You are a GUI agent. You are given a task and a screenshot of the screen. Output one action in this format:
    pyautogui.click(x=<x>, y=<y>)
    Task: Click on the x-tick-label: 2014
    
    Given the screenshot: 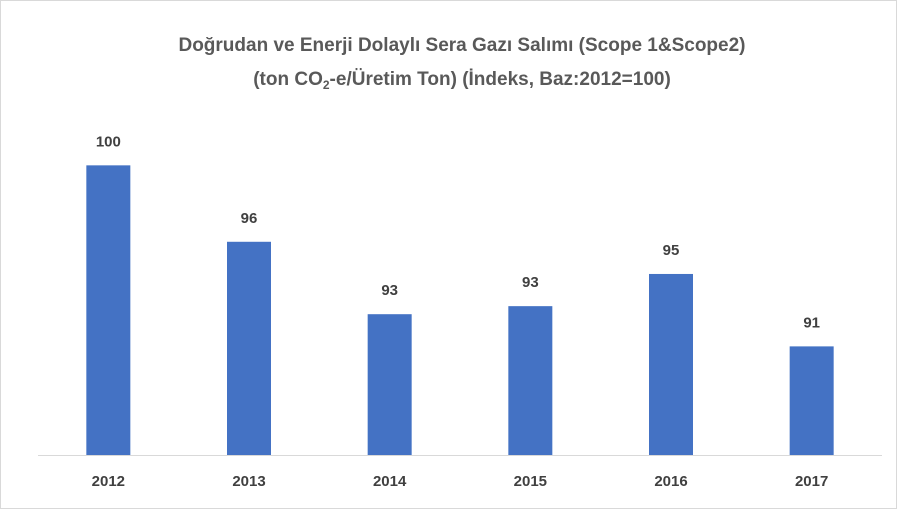 What is the action you would take?
    pyautogui.click(x=390, y=481)
    